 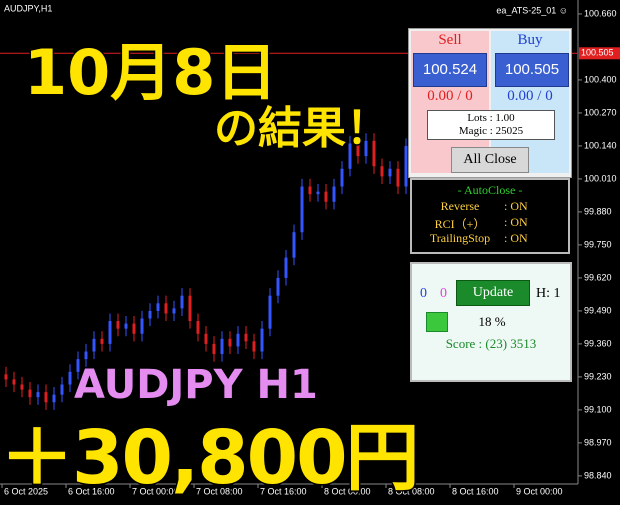 I want to click on price-label: 100.505, so click(x=597, y=53).